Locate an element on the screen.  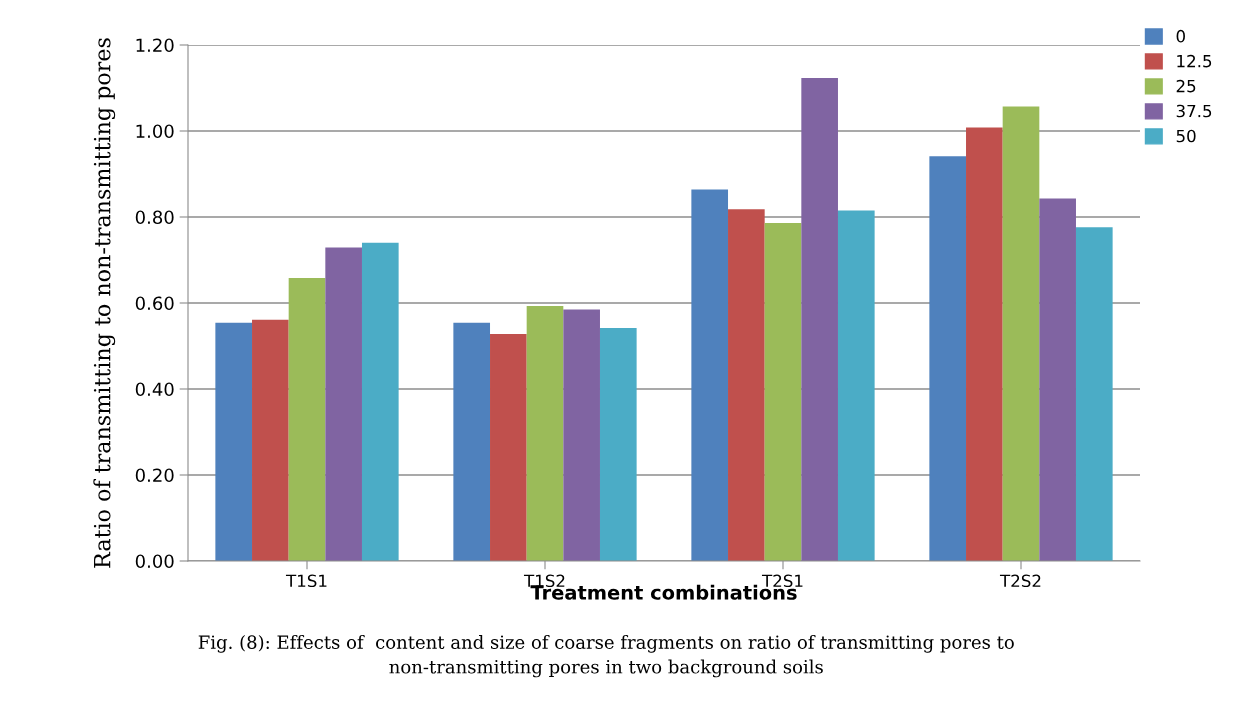
y-tick-label: 1.20 is located at coordinates (155, 45).